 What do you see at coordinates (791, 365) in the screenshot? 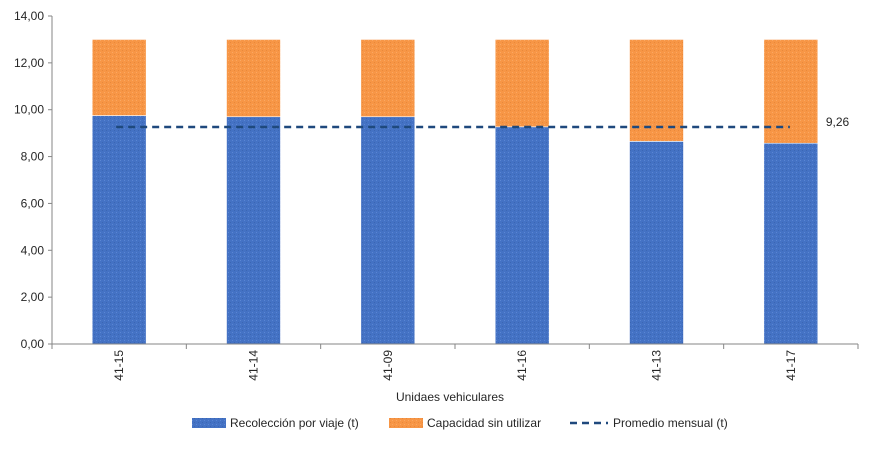
I see `x-tick-label: 41-17` at bounding box center [791, 365].